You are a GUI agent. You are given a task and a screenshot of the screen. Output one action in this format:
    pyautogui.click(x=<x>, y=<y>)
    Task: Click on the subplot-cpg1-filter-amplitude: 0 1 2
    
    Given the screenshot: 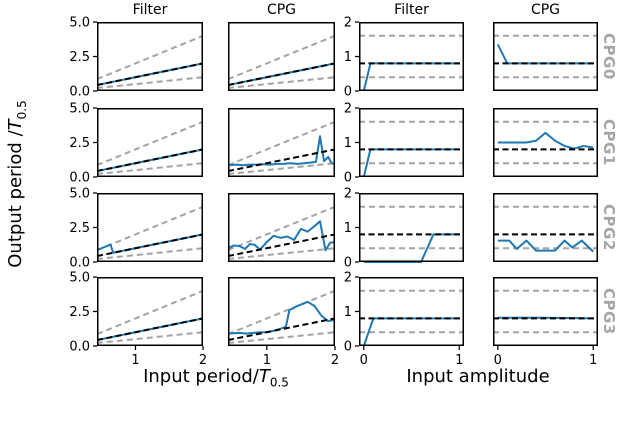 What is the action you would take?
    pyautogui.click(x=404, y=144)
    